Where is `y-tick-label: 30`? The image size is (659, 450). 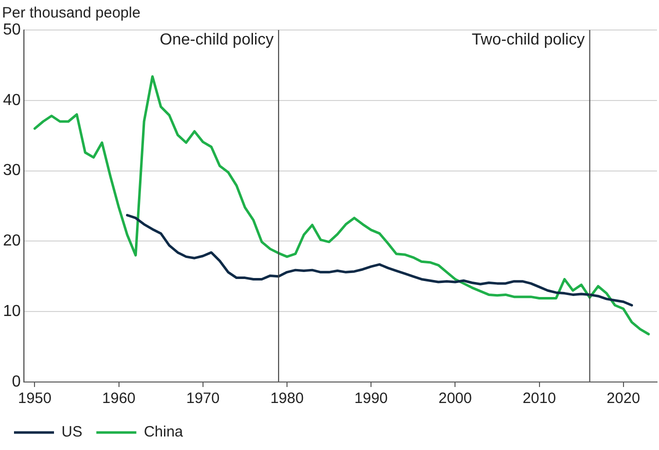
y-tick-label: 30 is located at coordinates (12, 171).